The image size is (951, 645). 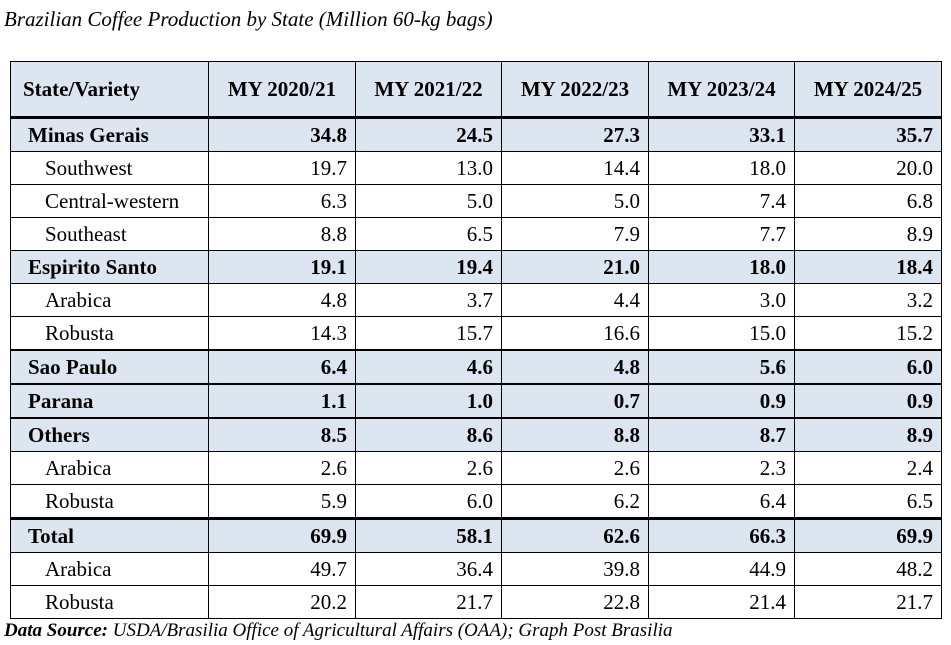 What do you see at coordinates (721, 535) in the screenshot?
I see `cell-value: 66.3` at bounding box center [721, 535].